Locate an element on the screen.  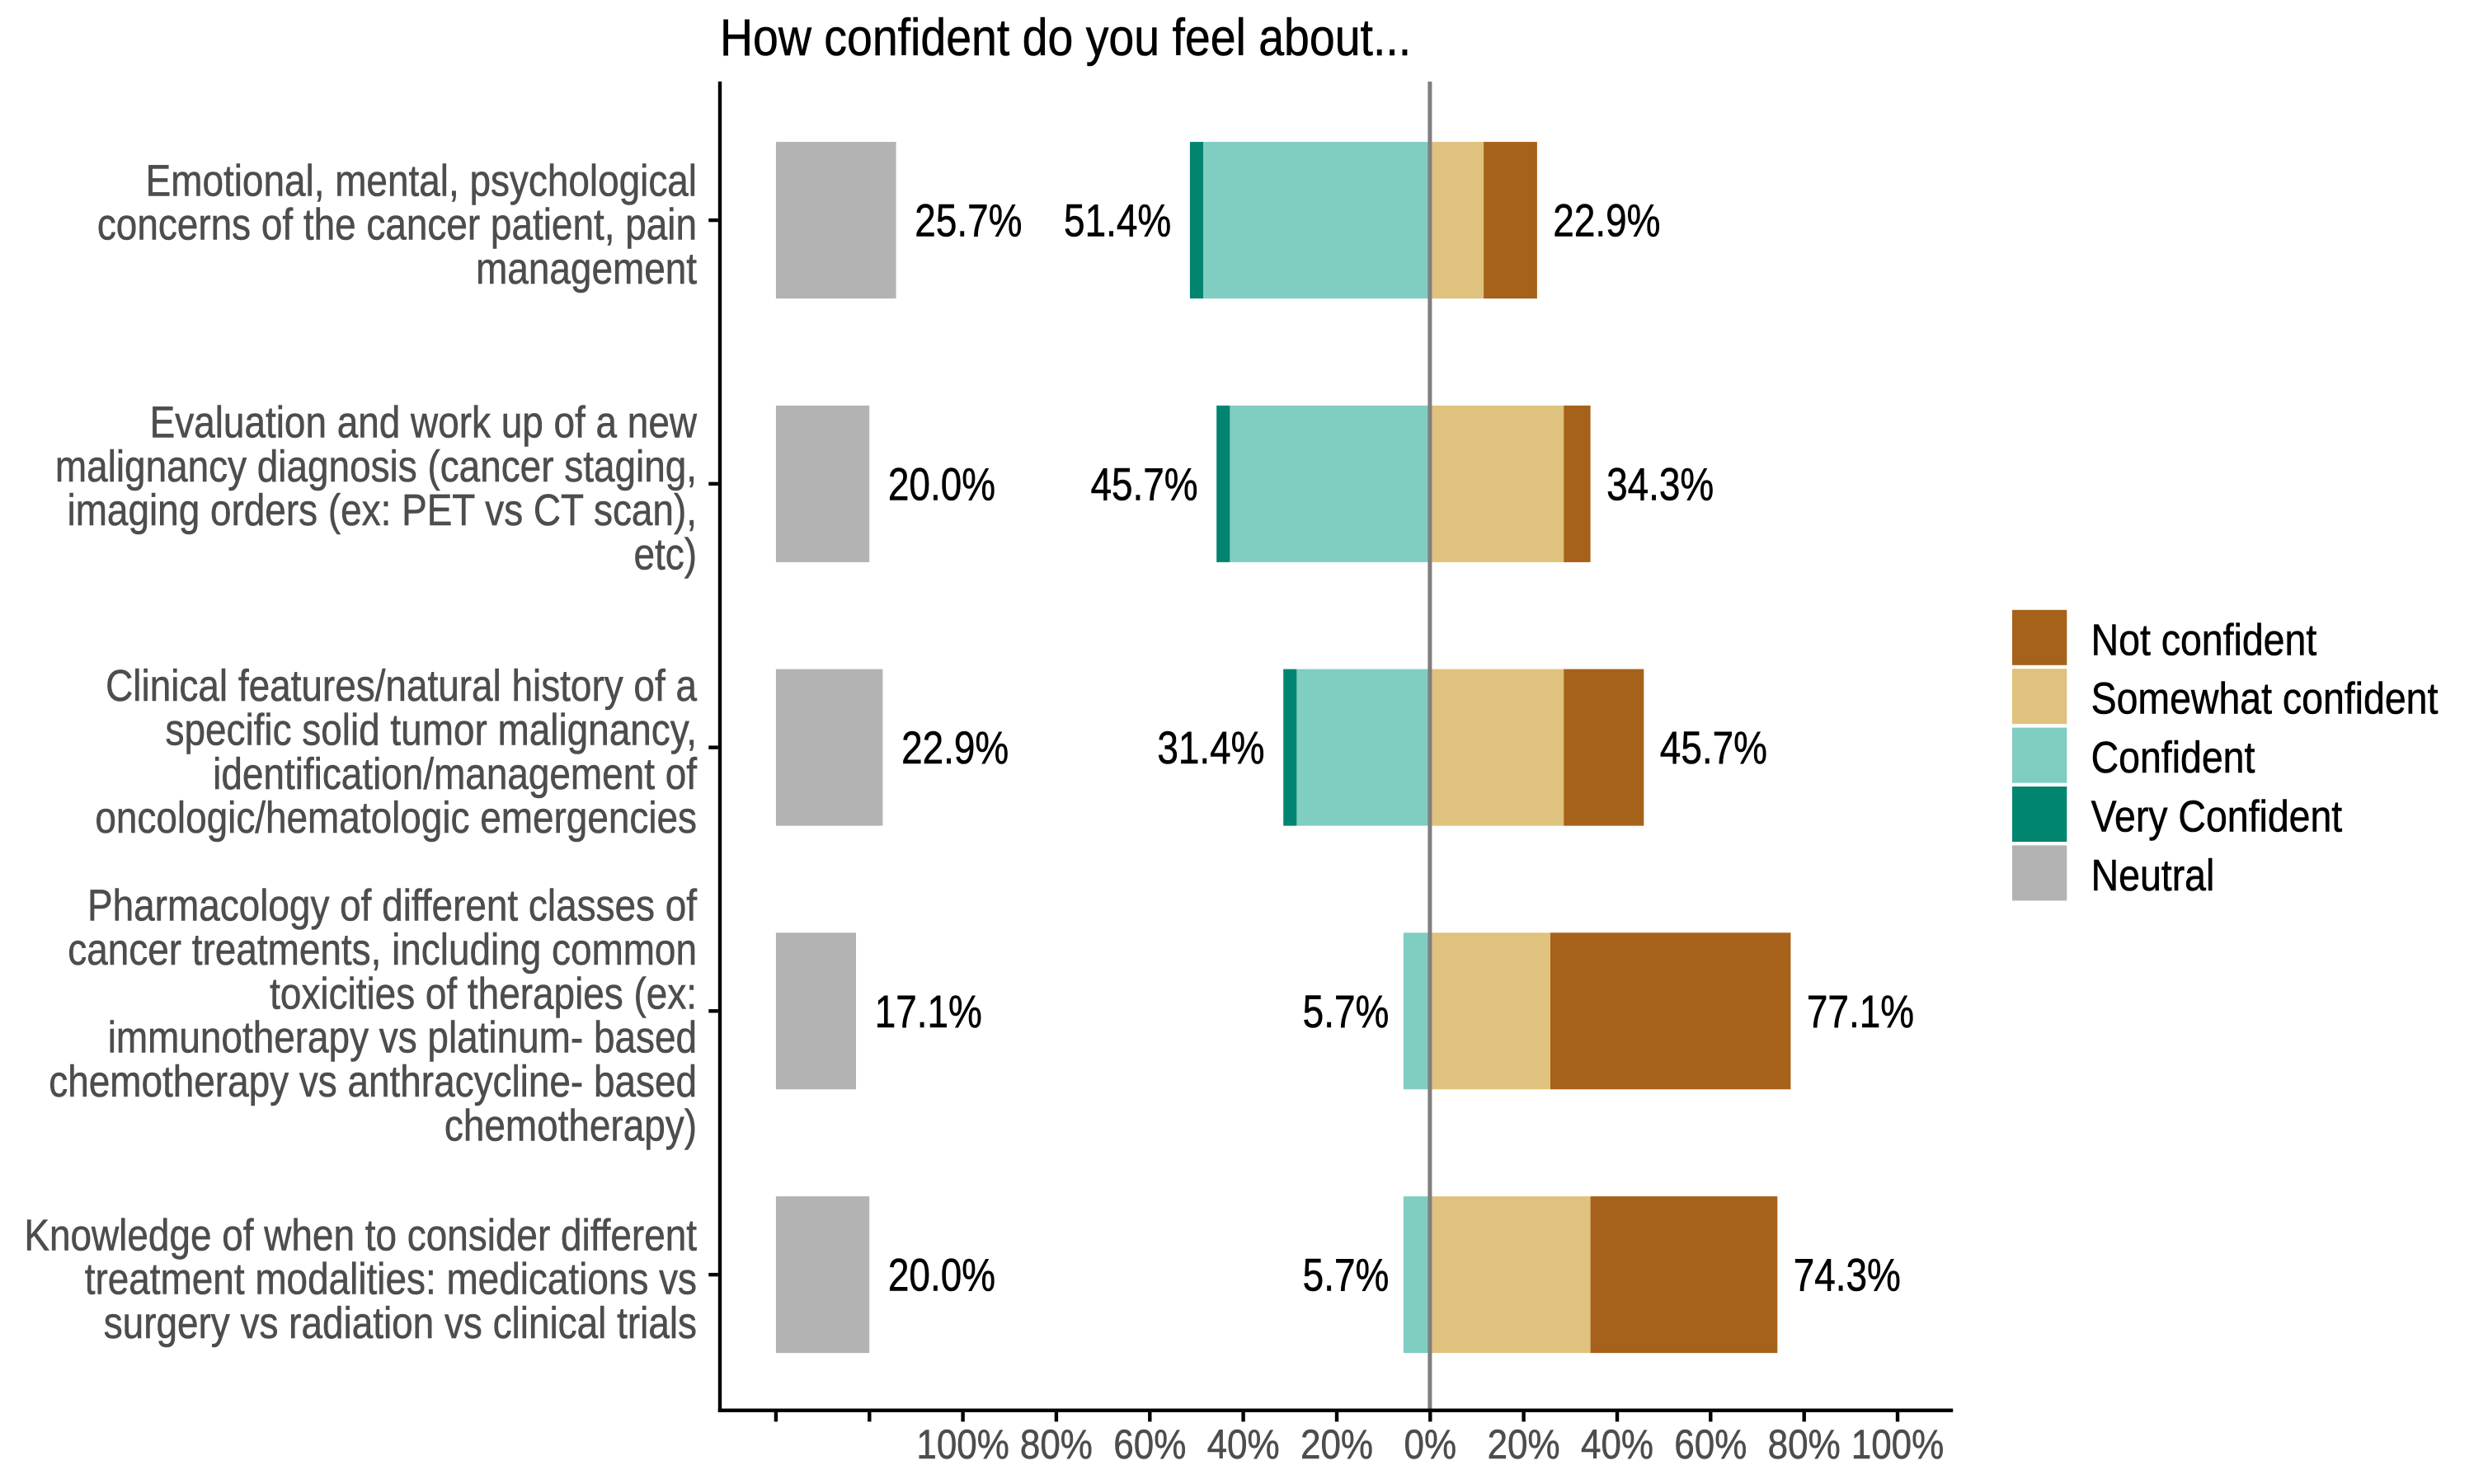
svg-text: Somewhat confident is located at coordinates (2265, 698).